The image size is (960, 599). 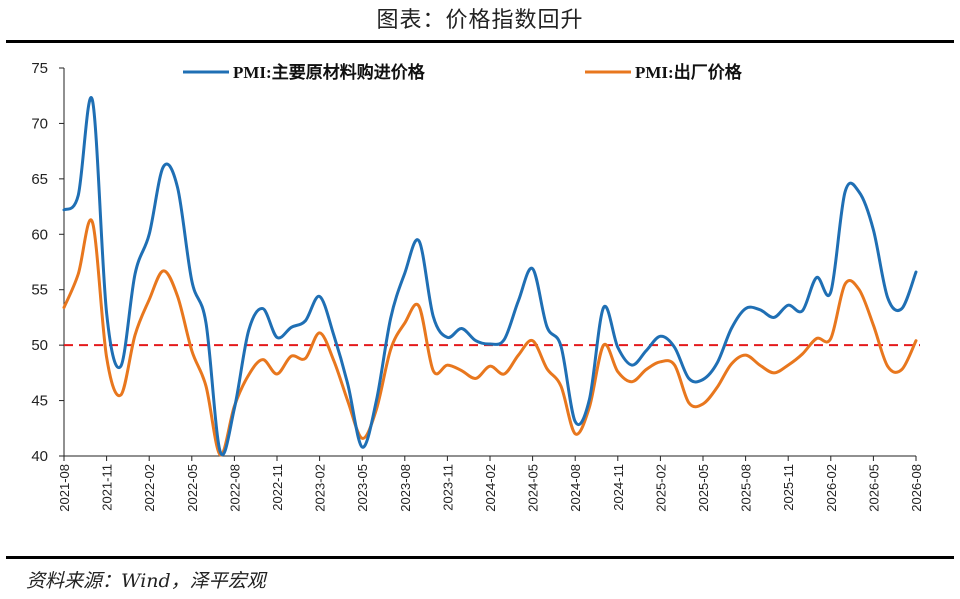 What do you see at coordinates (703, 488) in the screenshot?
I see `x-tick-label: 2025-05` at bounding box center [703, 488].